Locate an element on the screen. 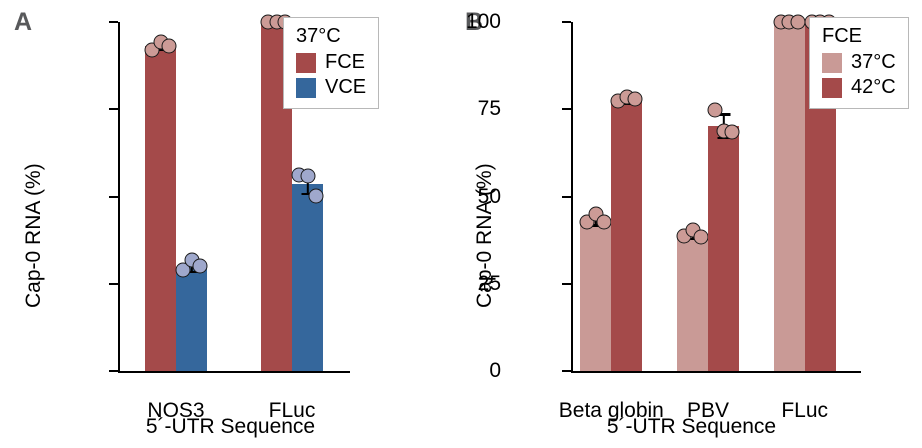 The image size is (922, 448). panel-b-legend-item-37c: 37°C is located at coordinates (859, 62).